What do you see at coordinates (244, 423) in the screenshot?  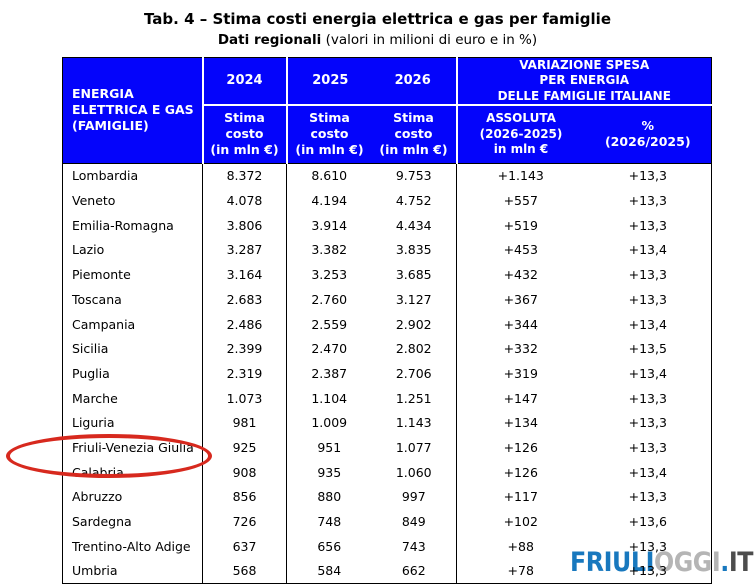 I see `cell-costo-2024: 981` at bounding box center [244, 423].